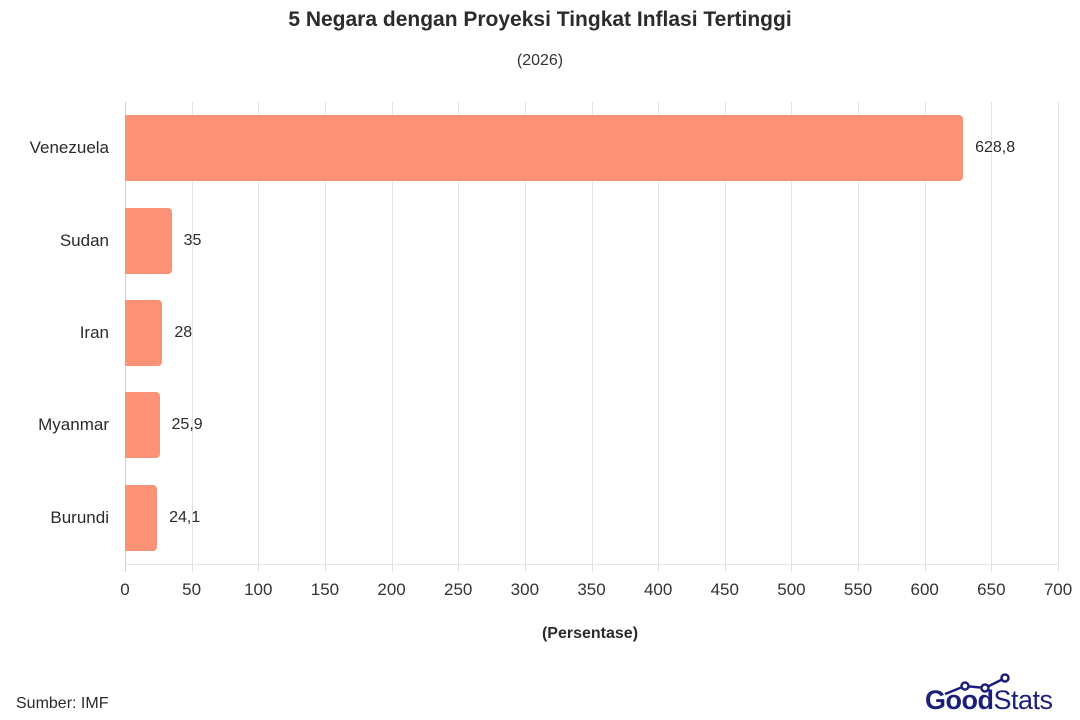  I want to click on goodstats-logo: GoodStats, so click(1000, 695).